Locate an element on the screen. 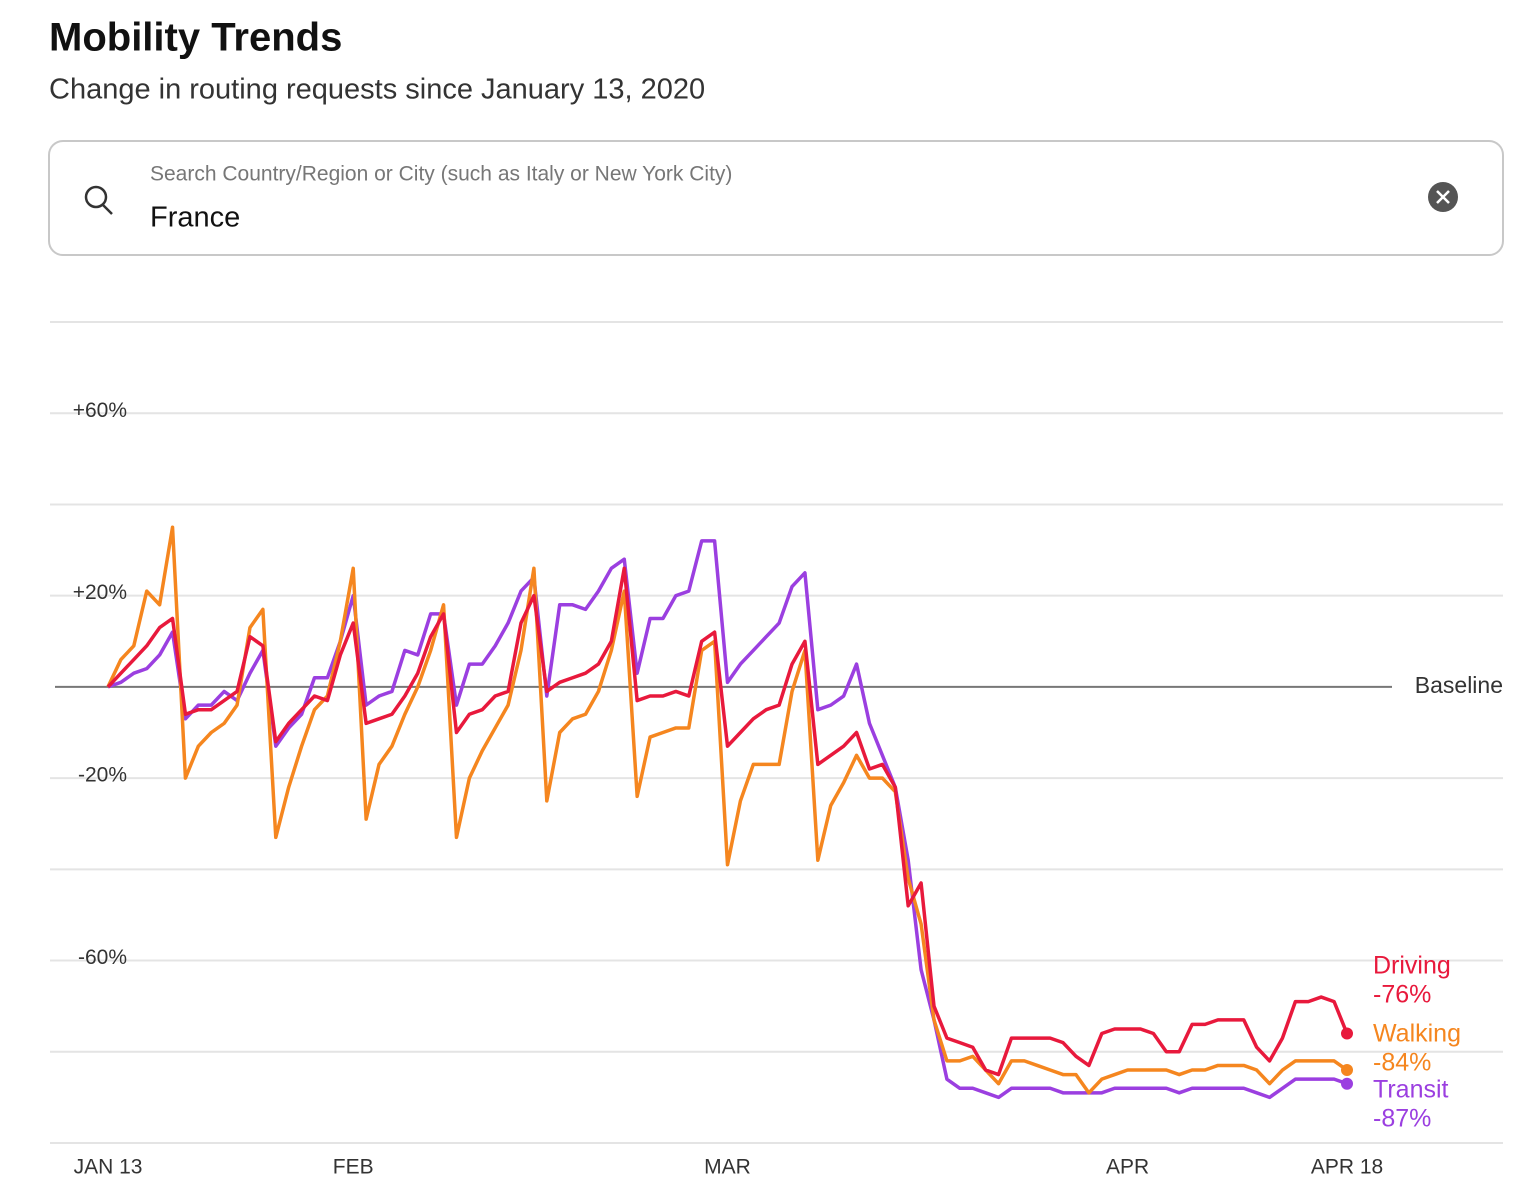 The image size is (1520, 1196). x-tick-label: JAN 13 is located at coordinates (108, 1167).